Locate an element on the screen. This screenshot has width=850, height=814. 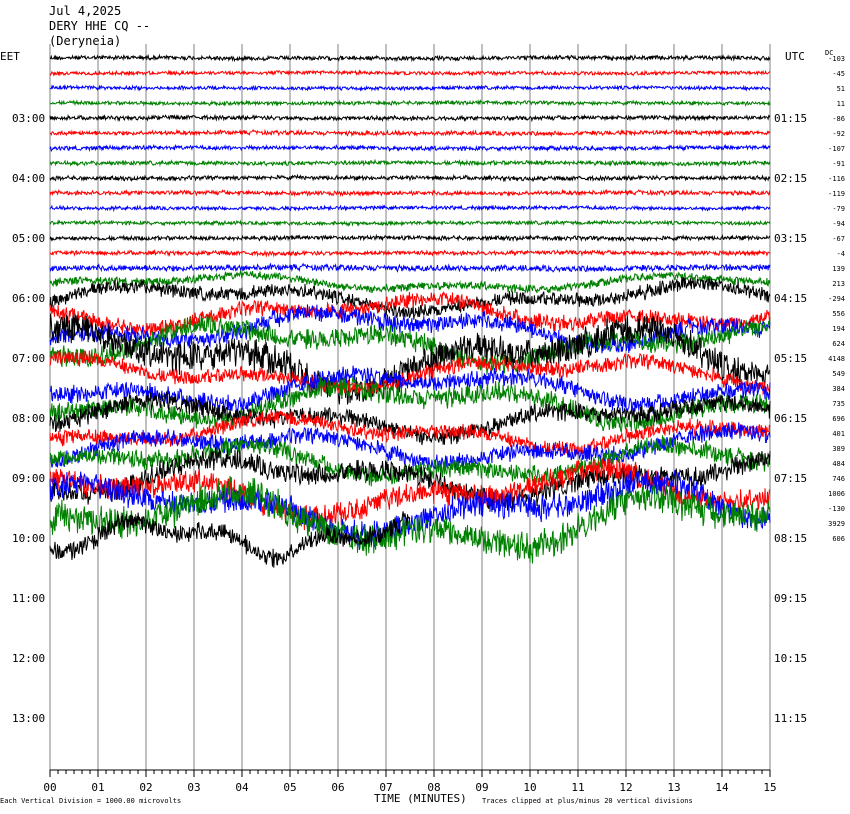
x-tick-label: 00 is located at coordinates (49, 787).